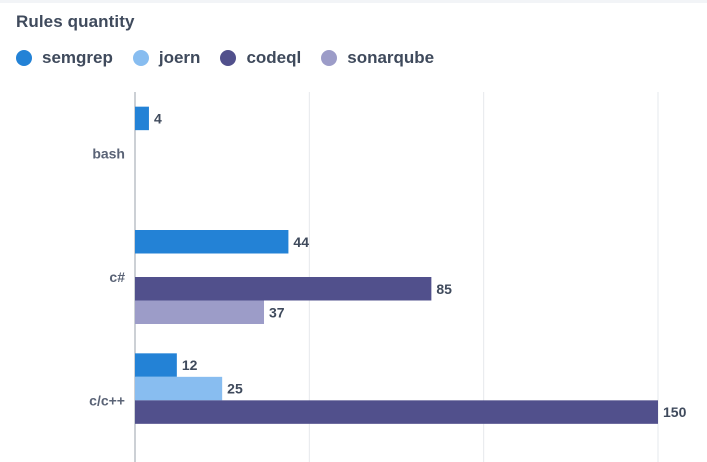 Image resolution: width=707 pixels, height=462 pixels. Describe the element at coordinates (200, 312) in the screenshot. I see `bar-sonarqube-c#` at that location.